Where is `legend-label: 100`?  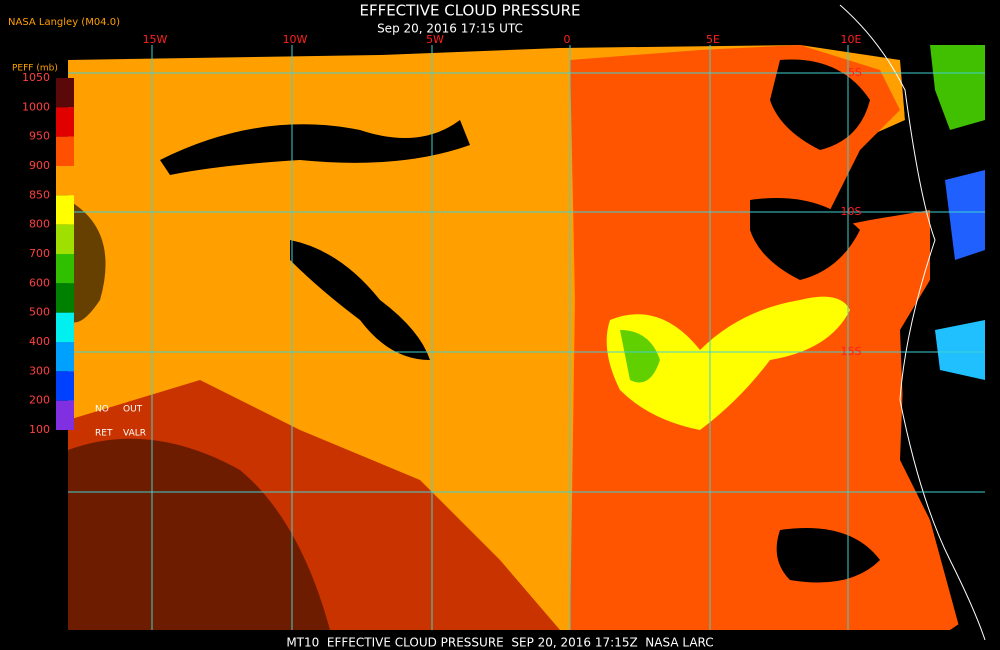
legend-label: 100 is located at coordinates (39, 429).